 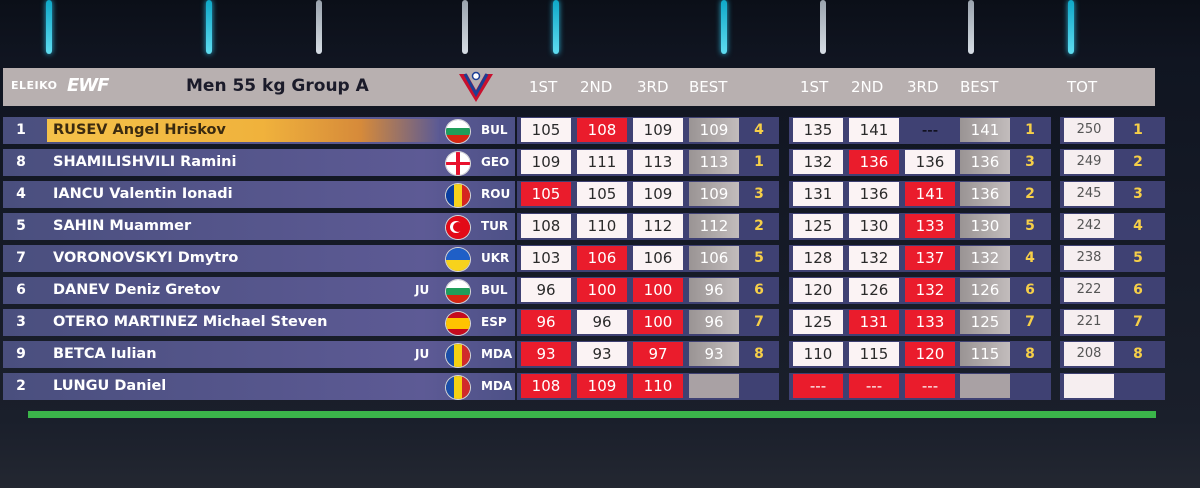 What do you see at coordinates (1138, 162) in the screenshot?
I see `total-rank: 2` at bounding box center [1138, 162].